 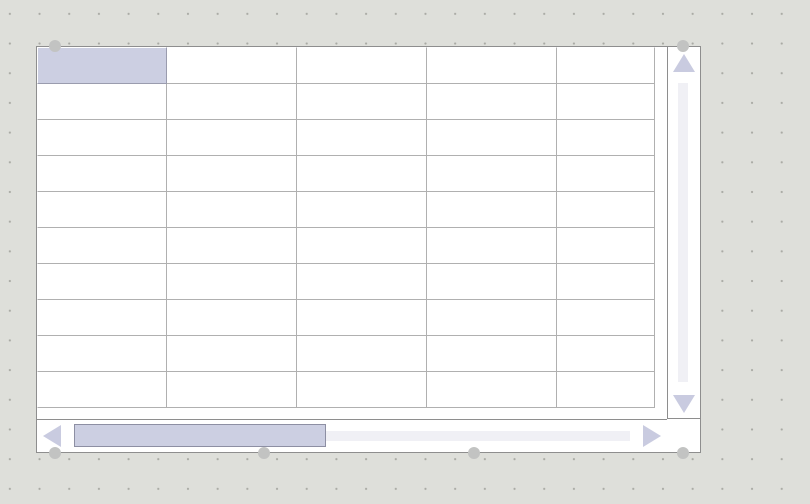 I want to click on horizontal-scroll-thumb, so click(x=200, y=435).